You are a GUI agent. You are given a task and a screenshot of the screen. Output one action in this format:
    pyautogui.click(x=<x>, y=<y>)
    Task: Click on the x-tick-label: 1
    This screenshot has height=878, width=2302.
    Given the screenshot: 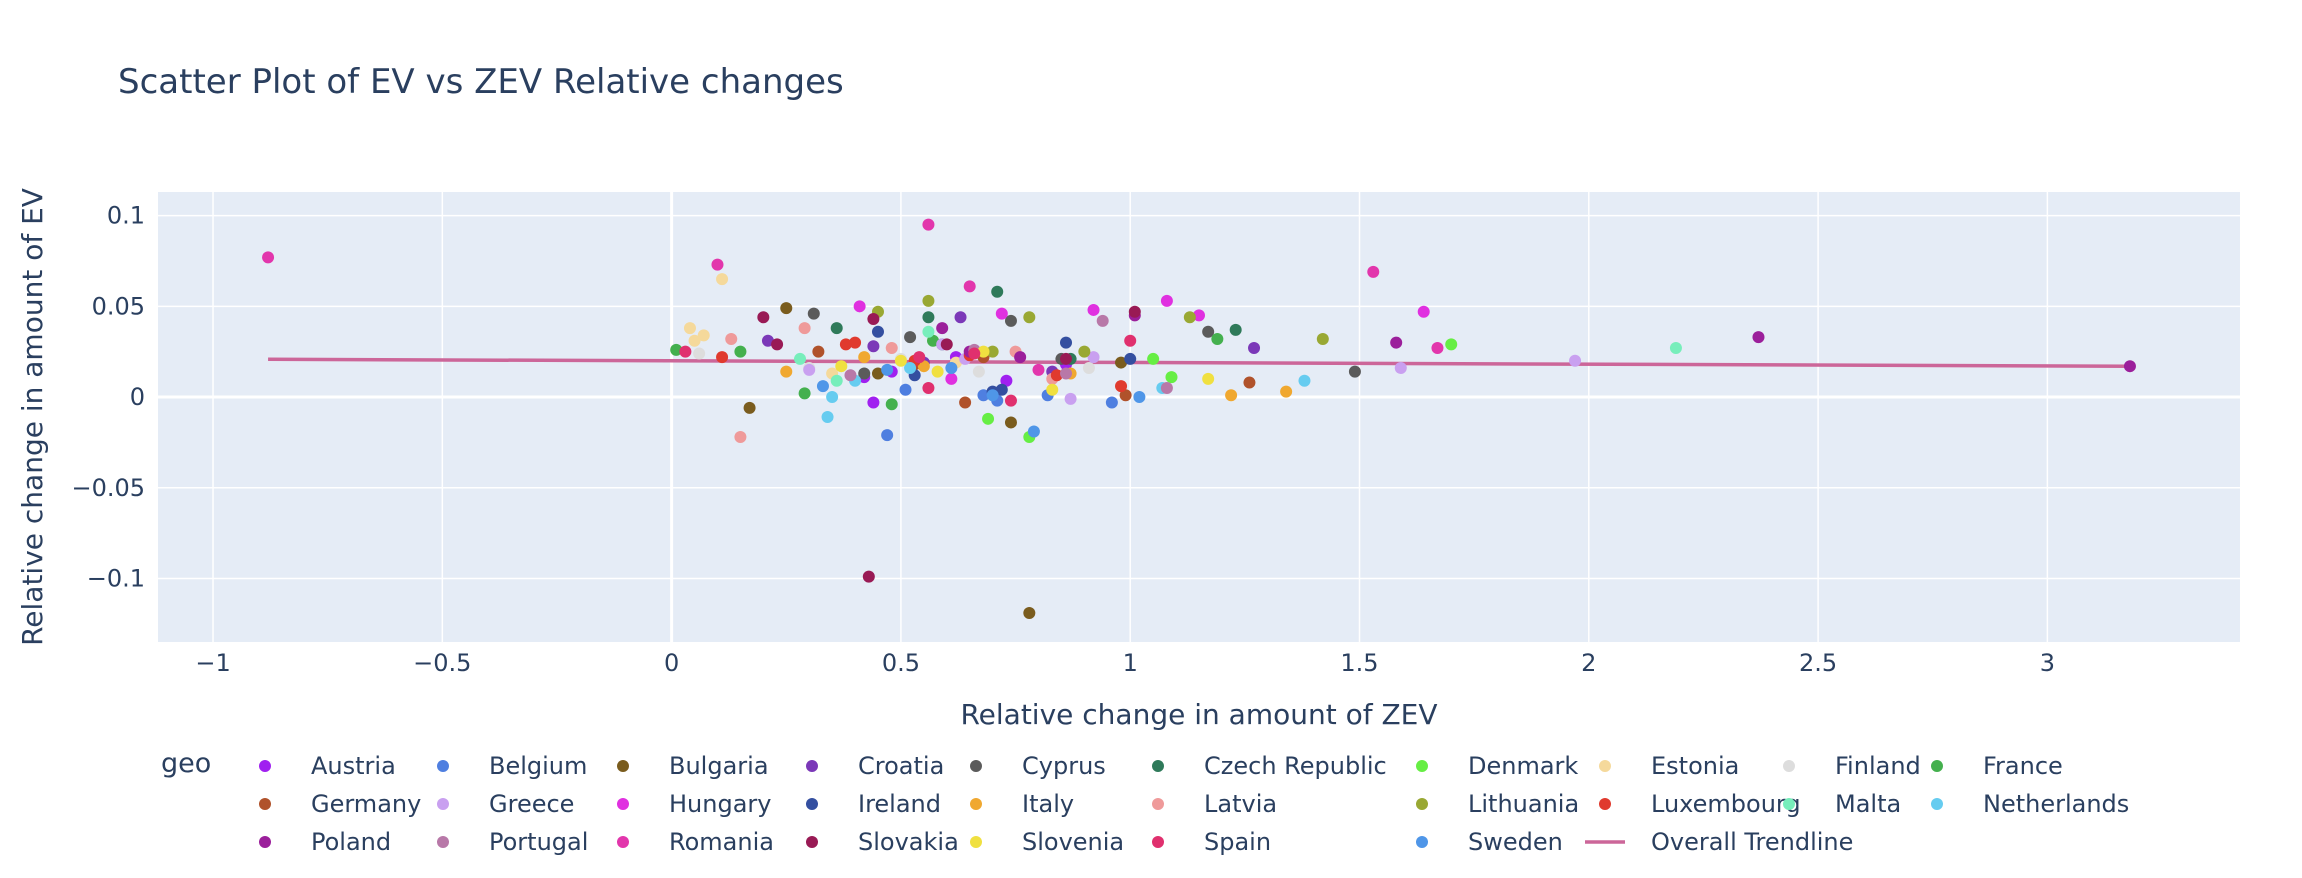 What is the action you would take?
    pyautogui.click(x=1130, y=663)
    